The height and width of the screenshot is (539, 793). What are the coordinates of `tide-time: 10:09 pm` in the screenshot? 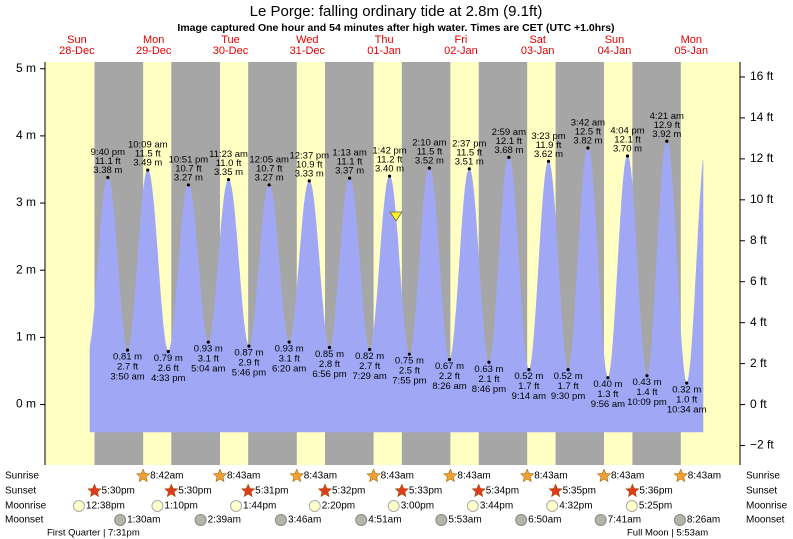 It's located at (647, 402).